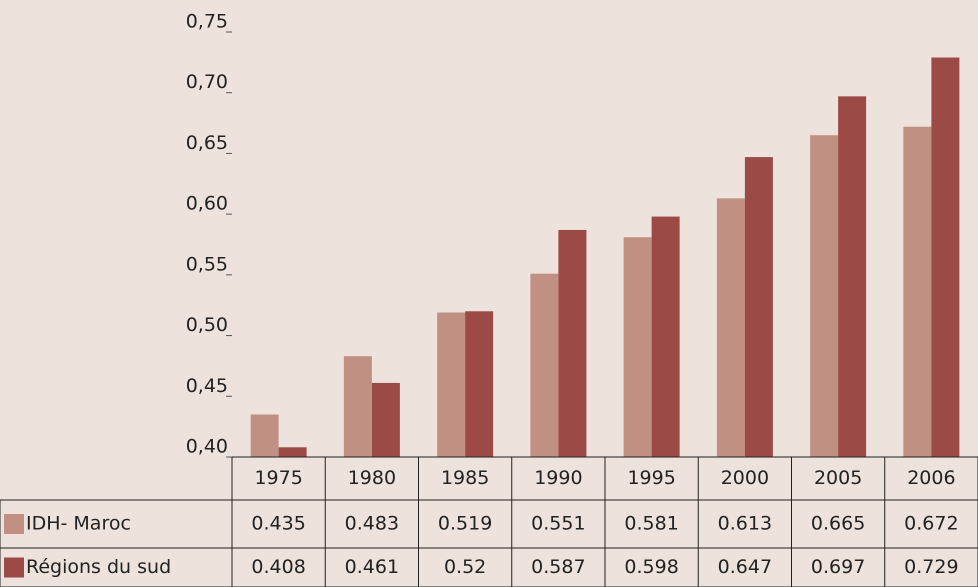 This screenshot has width=978, height=587. What do you see at coordinates (651, 524) in the screenshot?
I see `table-value: 0.581` at bounding box center [651, 524].